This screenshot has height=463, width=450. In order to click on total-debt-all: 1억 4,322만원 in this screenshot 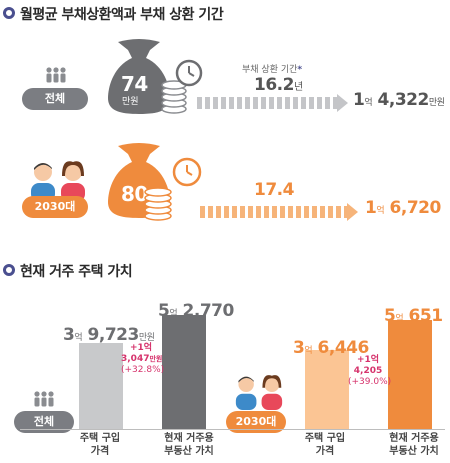, I will do `click(399, 100)`.